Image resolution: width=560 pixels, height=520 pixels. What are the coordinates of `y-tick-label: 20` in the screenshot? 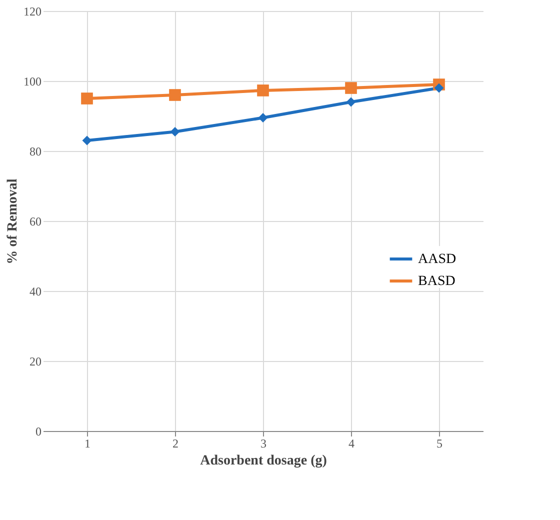 It's located at (36, 361).